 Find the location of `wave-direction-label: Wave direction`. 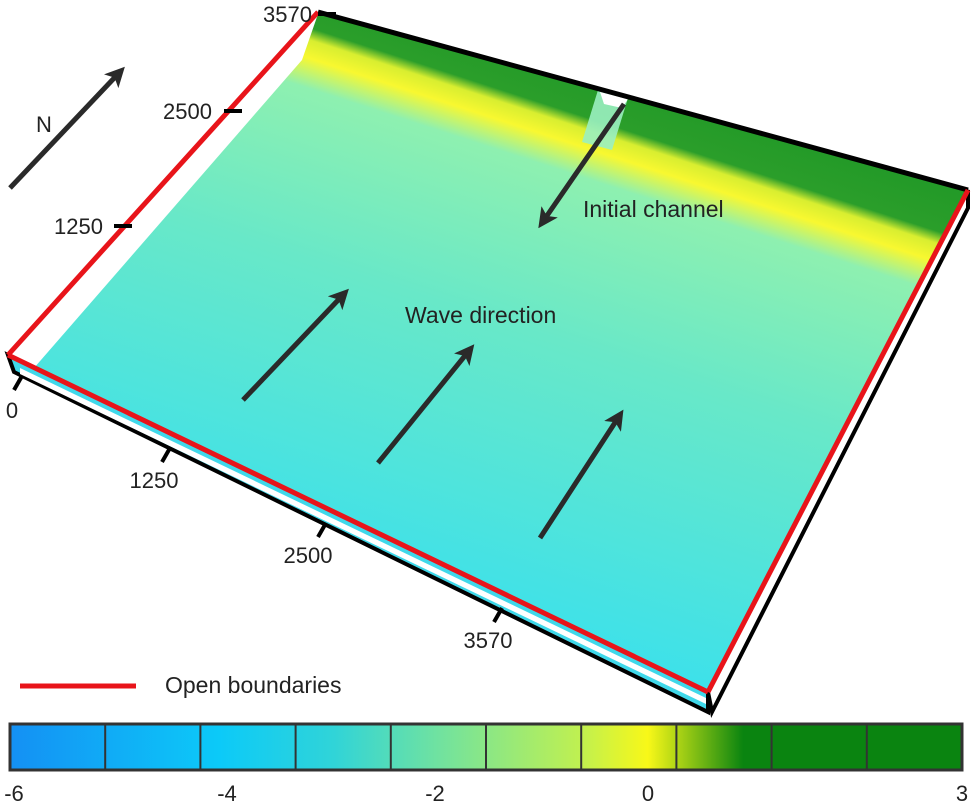

wave-direction-label: Wave direction is located at coordinates (480, 315).